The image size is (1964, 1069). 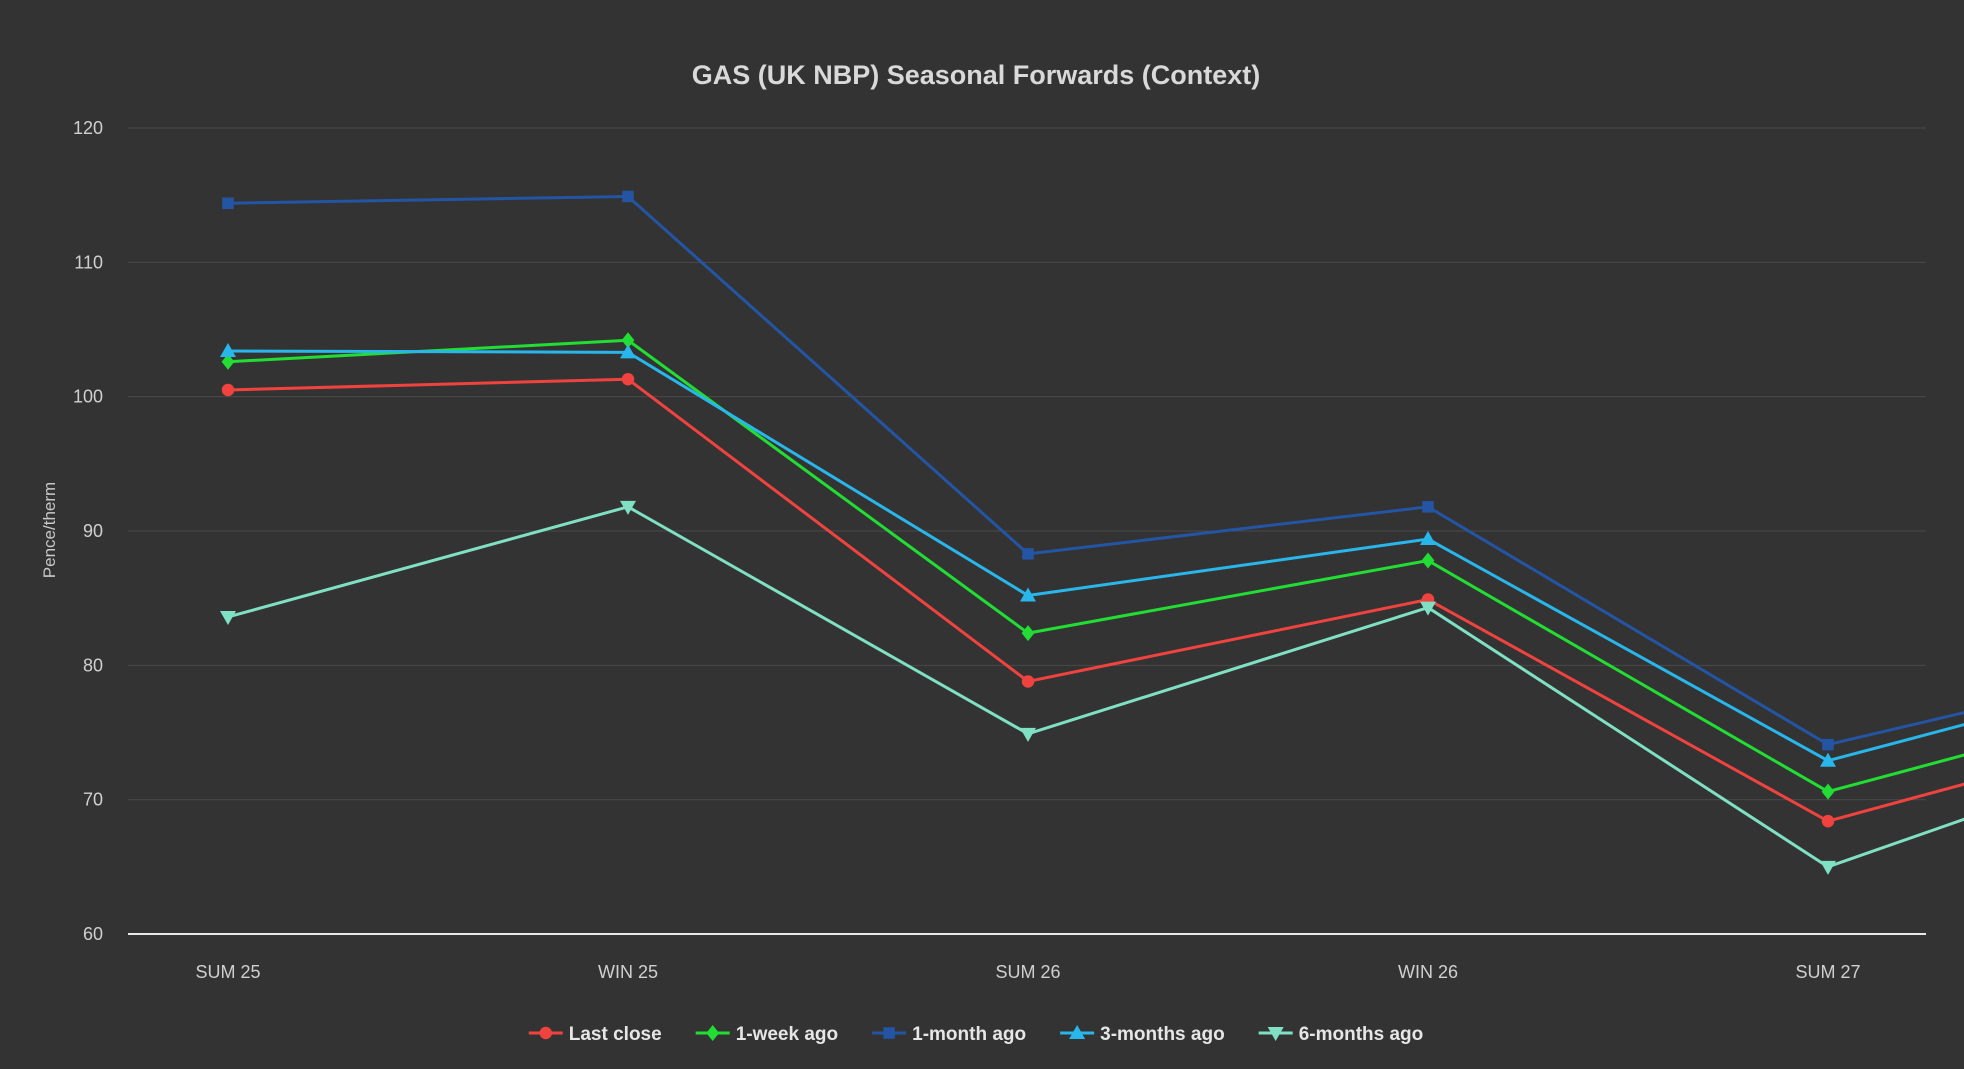 What do you see at coordinates (93, 800) in the screenshot?
I see `y-tick-label: 70` at bounding box center [93, 800].